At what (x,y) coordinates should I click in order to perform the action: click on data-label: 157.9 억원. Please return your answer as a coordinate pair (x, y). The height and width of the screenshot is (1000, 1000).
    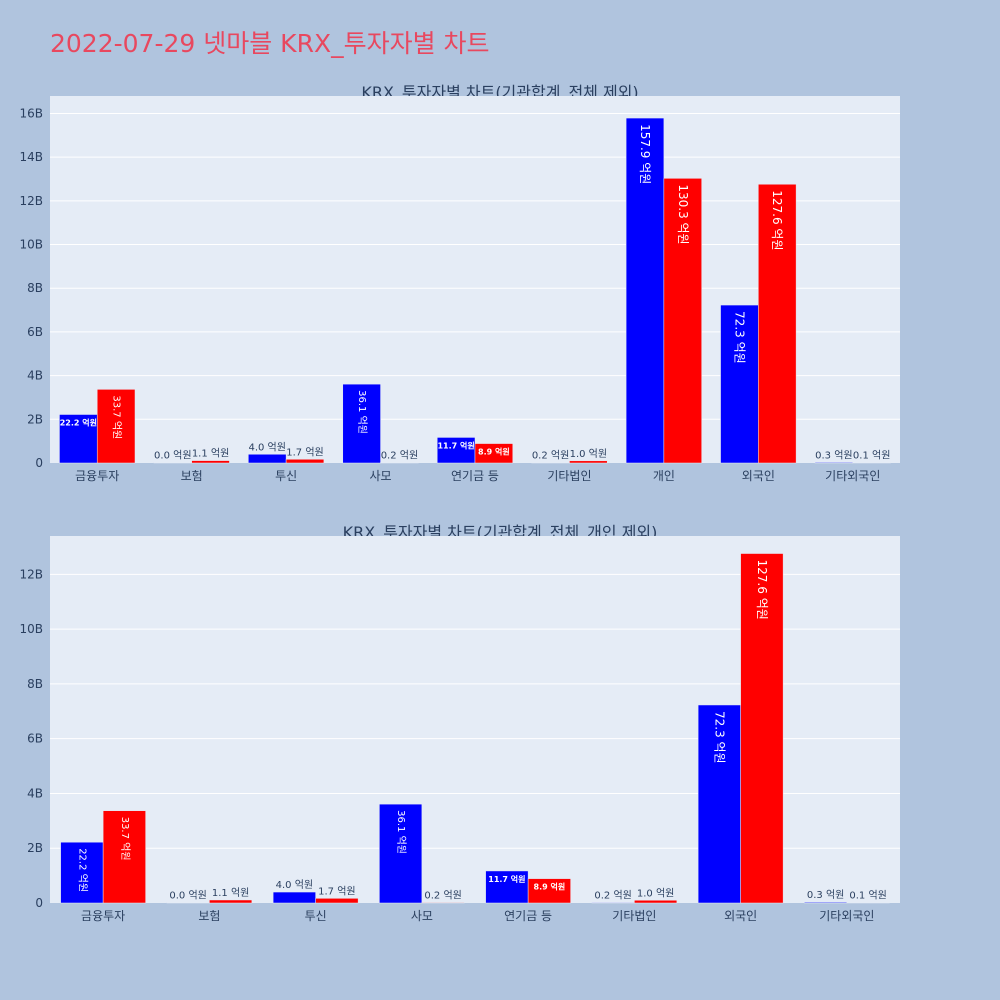
    Looking at the image, I should click on (645, 154).